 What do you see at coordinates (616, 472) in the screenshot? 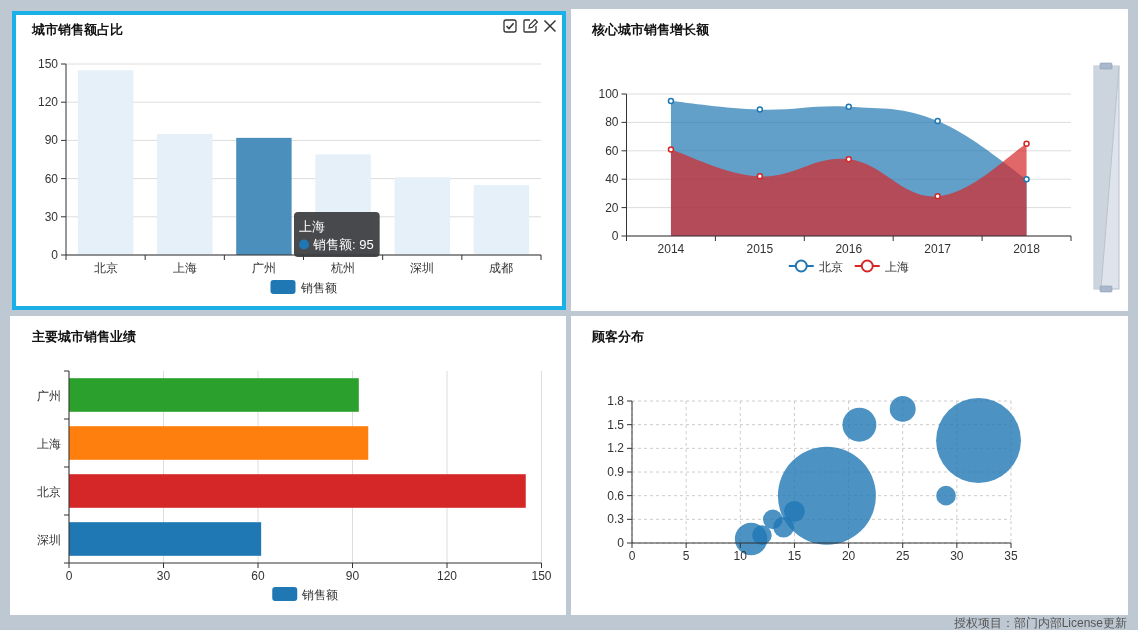
I see `y-tick-label: 0.9` at bounding box center [616, 472].